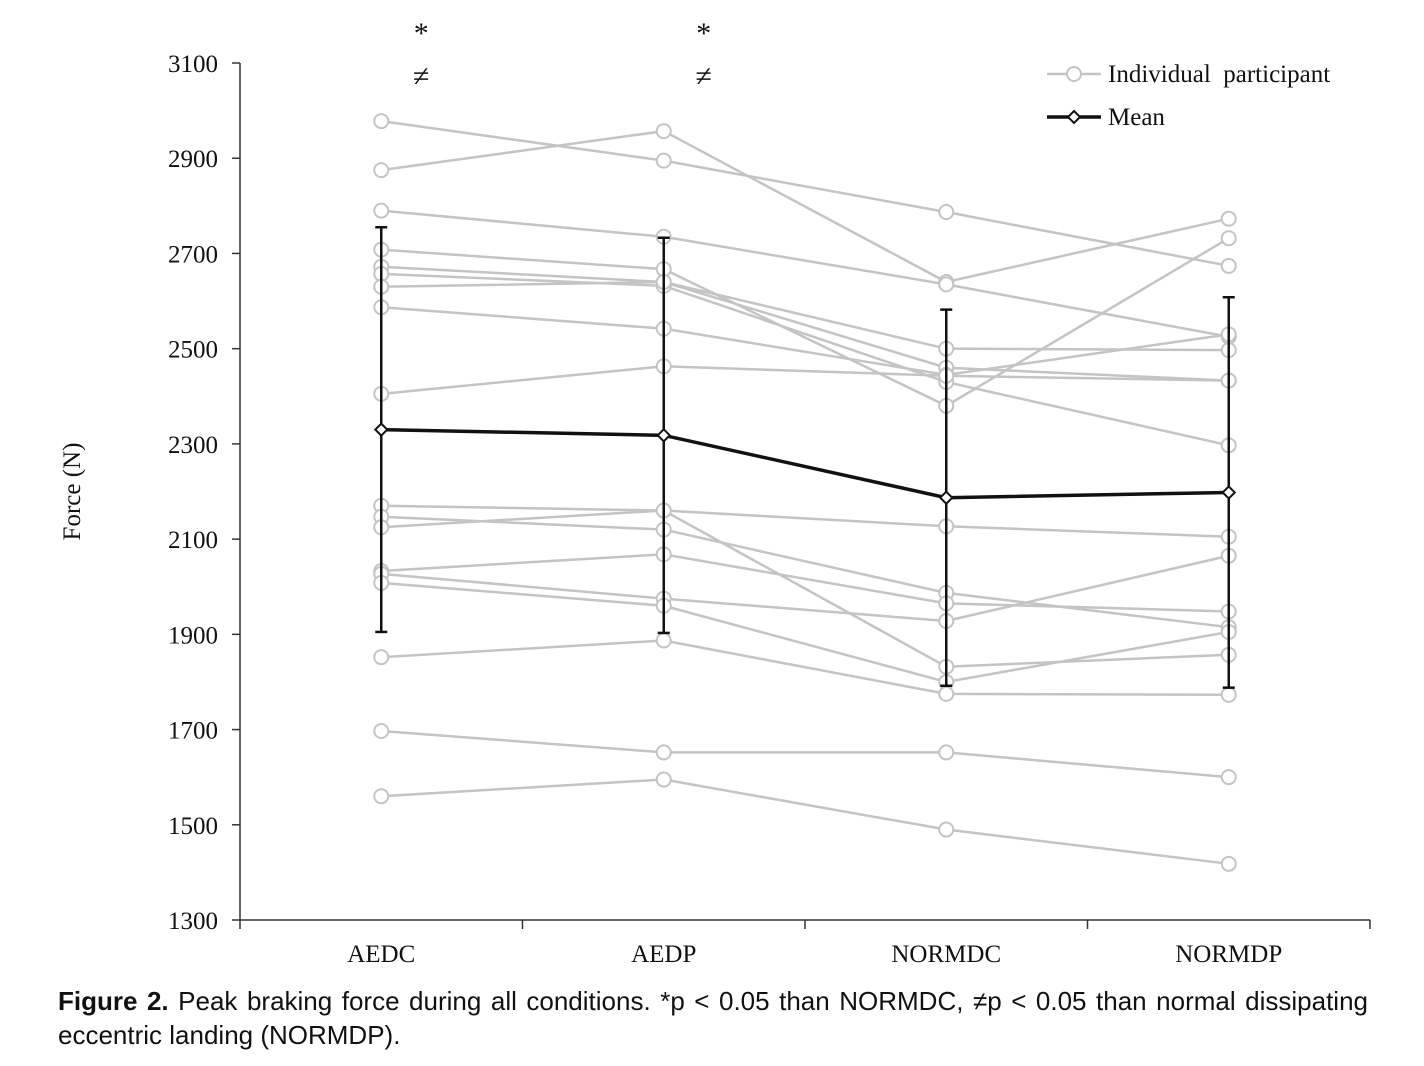  What do you see at coordinates (193, 731) in the screenshot?
I see `y-tick-label: 1700` at bounding box center [193, 731].